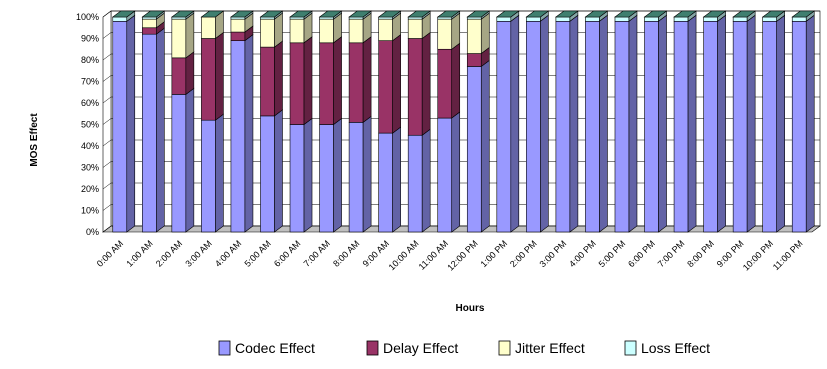 The height and width of the screenshot is (369, 827). What do you see at coordinates (582, 253) in the screenshot?
I see `x-tick-label: 4:00 PM` at bounding box center [582, 253].